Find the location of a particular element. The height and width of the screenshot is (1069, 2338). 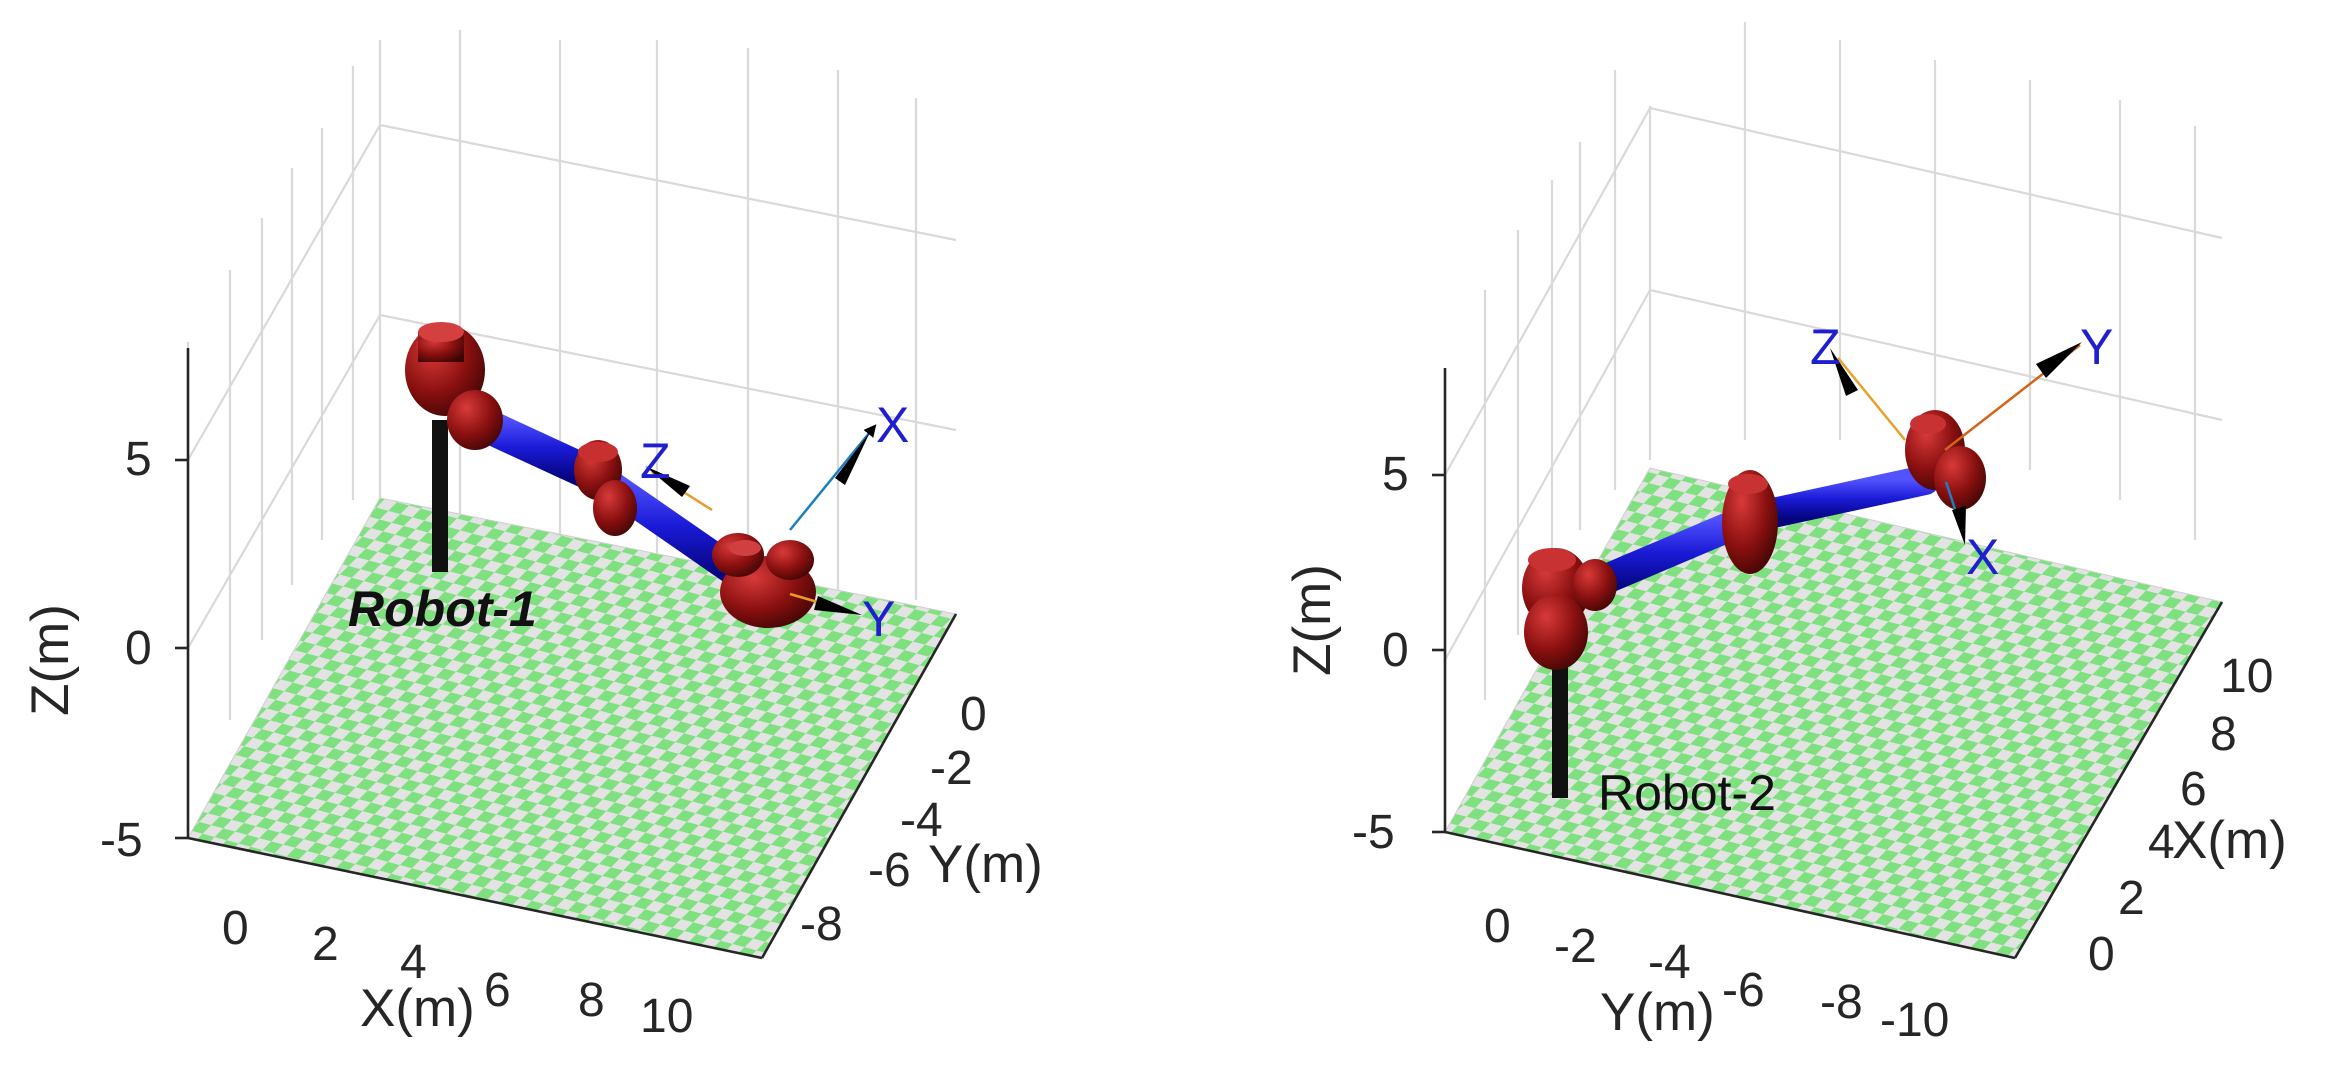

panel-1-floor is located at coordinates (572, 728).